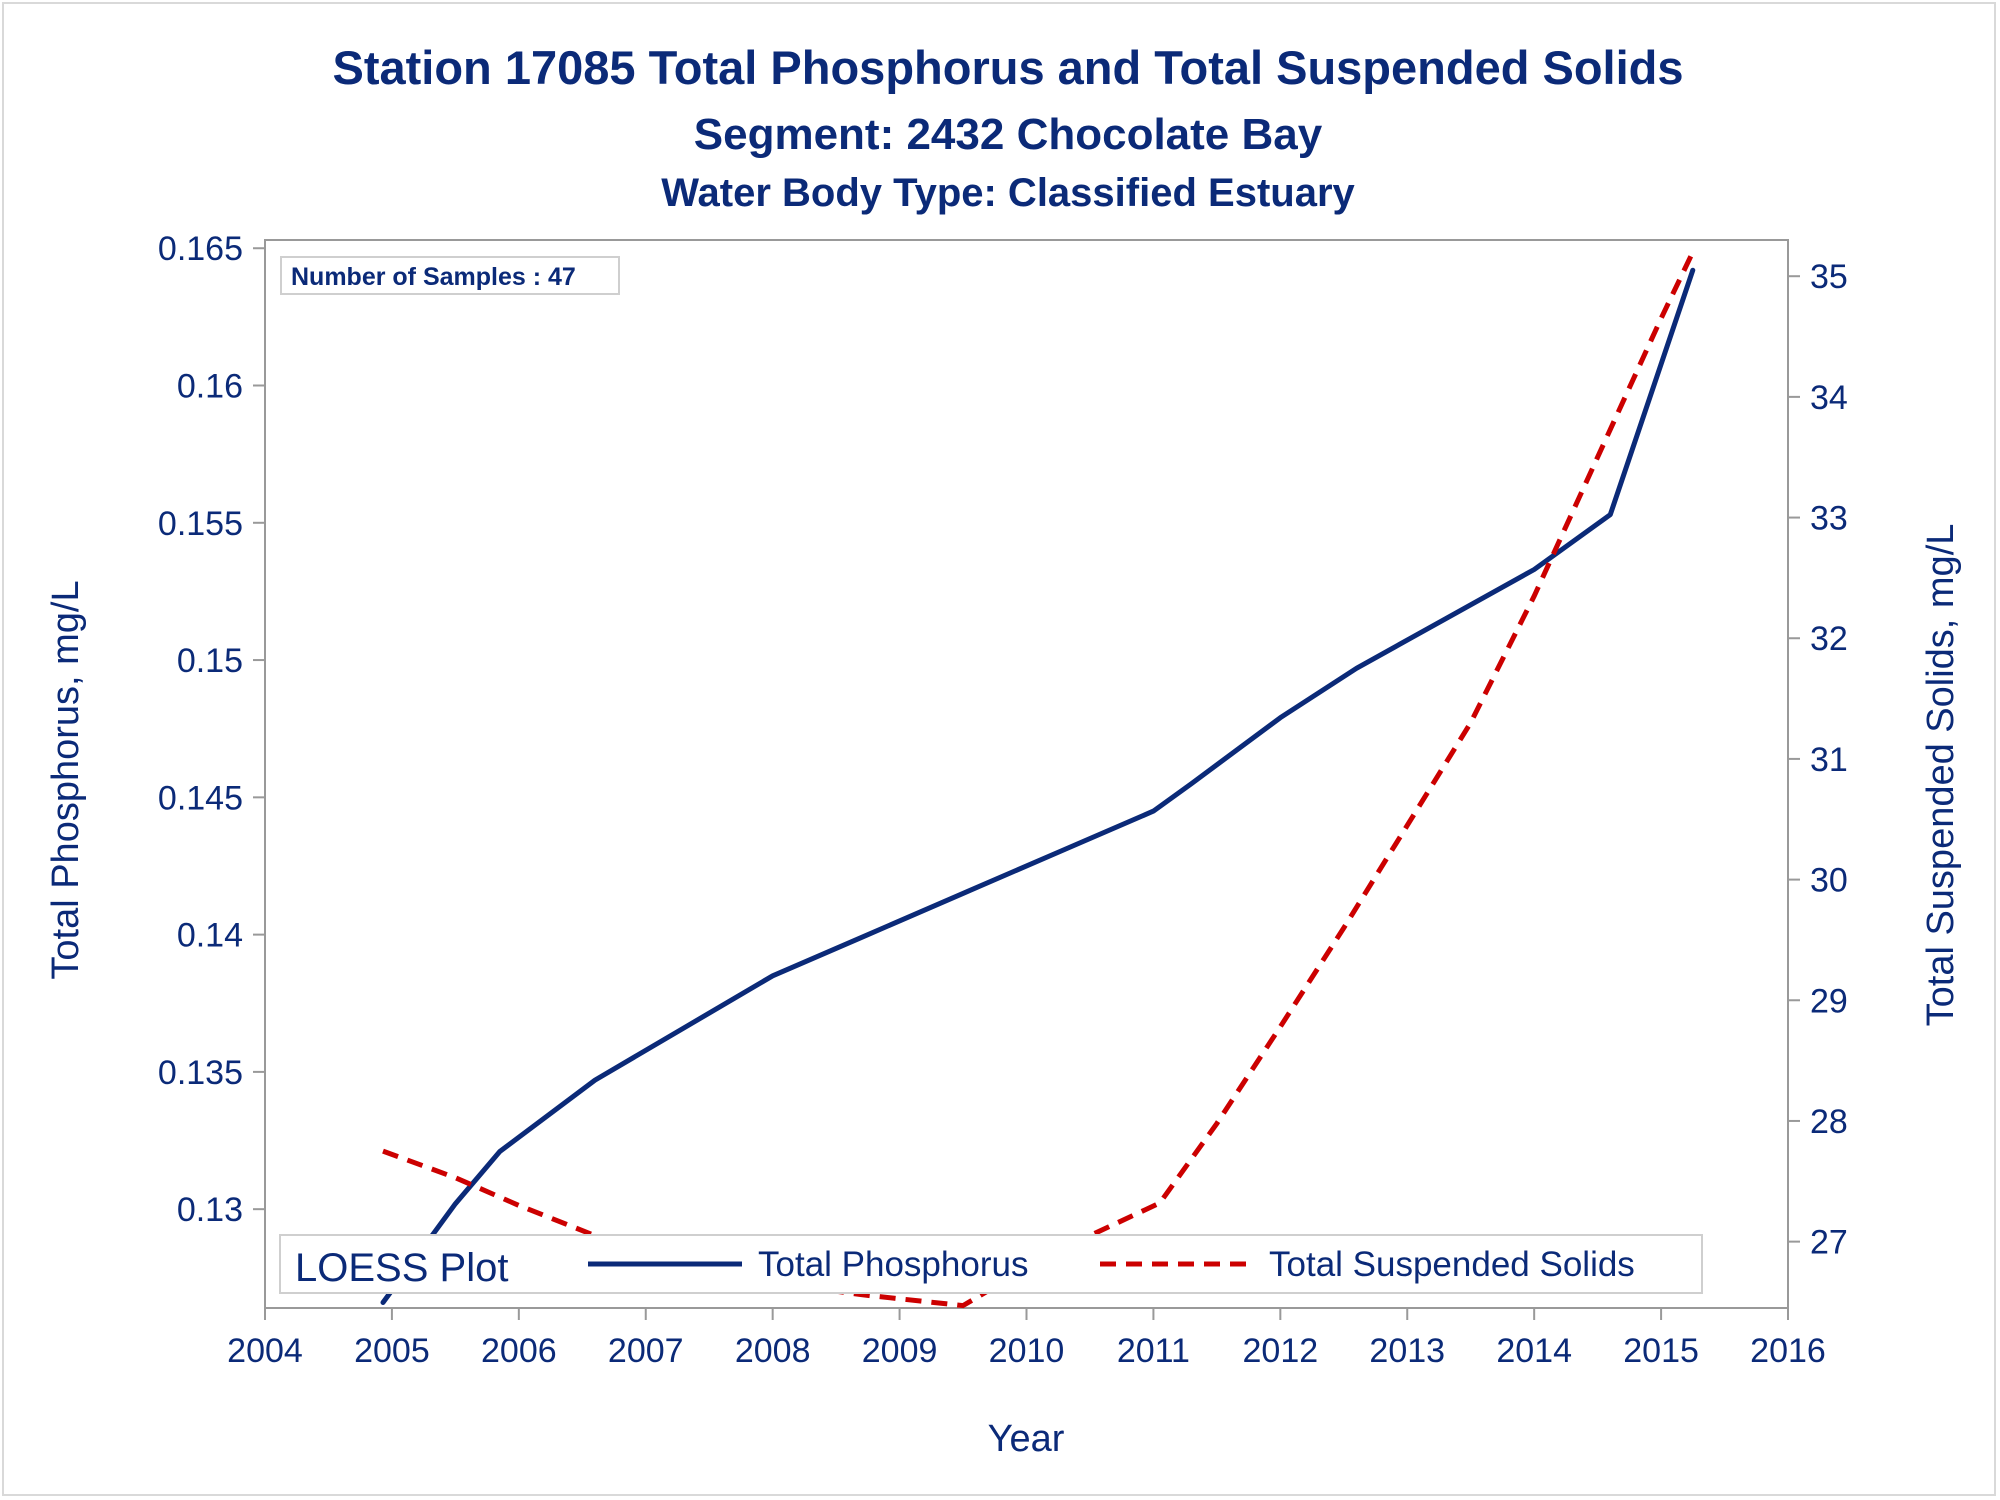 Image resolution: width=2000 pixels, height=1500 pixels. I want to click on y-tick-label: 0.14, so click(210, 936).